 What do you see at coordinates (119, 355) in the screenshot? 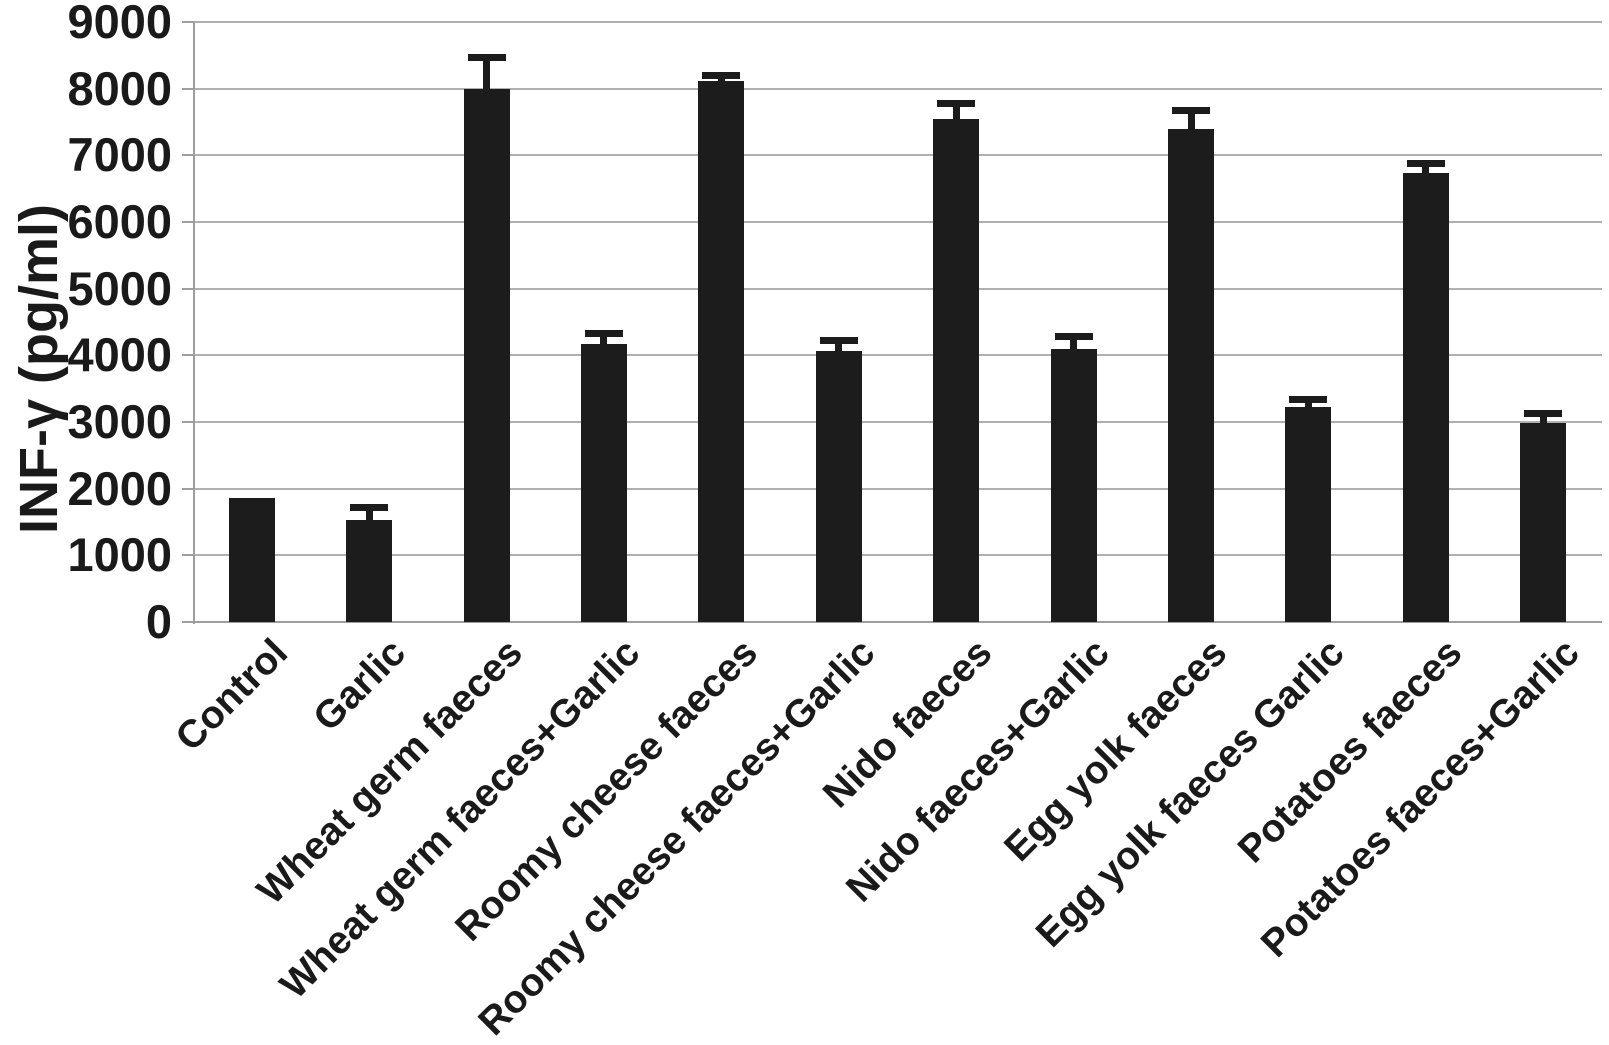
I see `y-tick-label: 4000` at bounding box center [119, 355].